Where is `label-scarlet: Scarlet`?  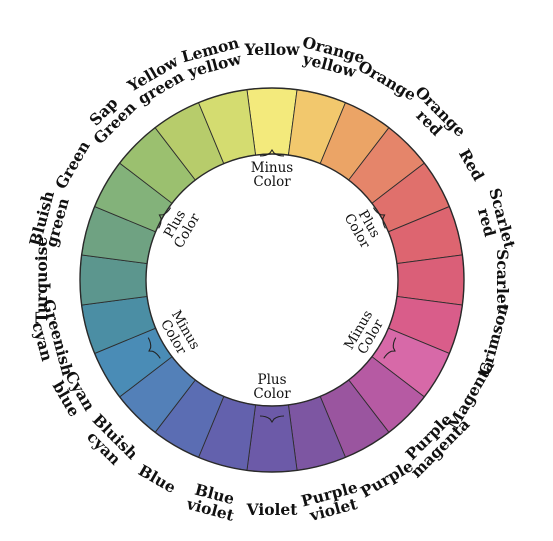
label-scarlet: Scarlet is located at coordinates (502, 280).